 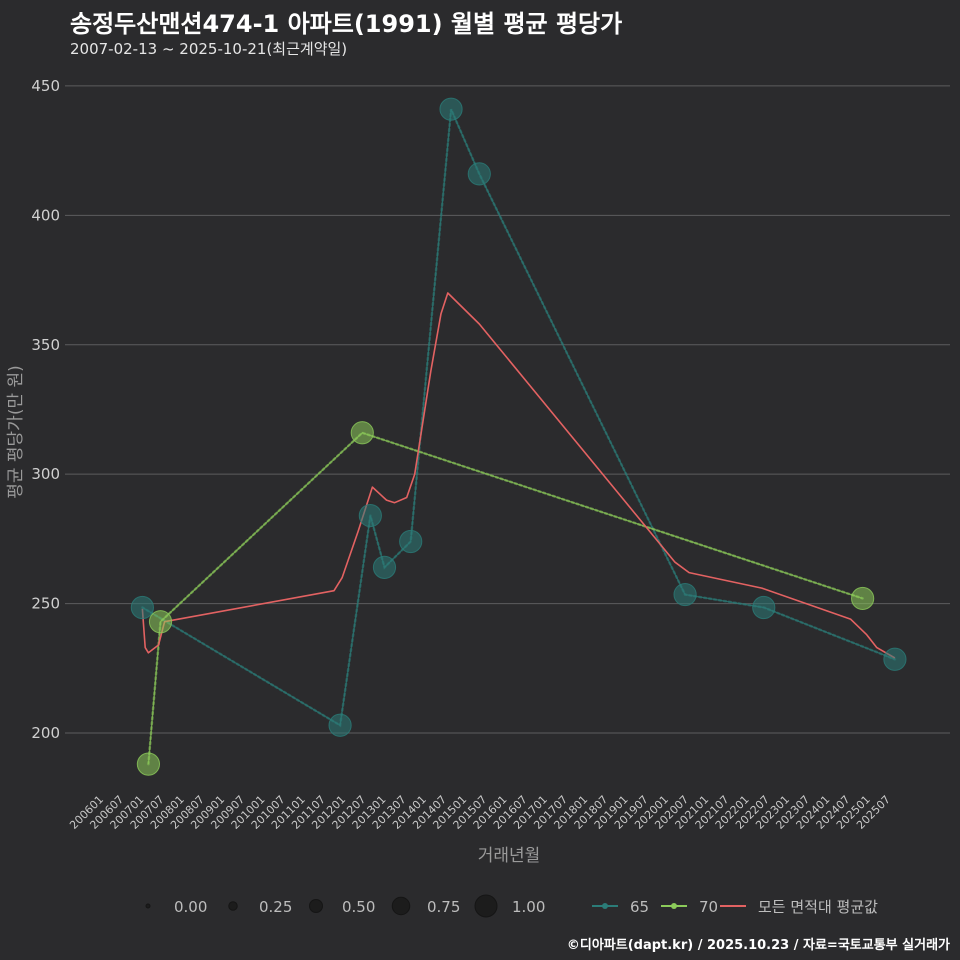 I want to click on size-legend-label: 0.25, so click(x=275, y=907).